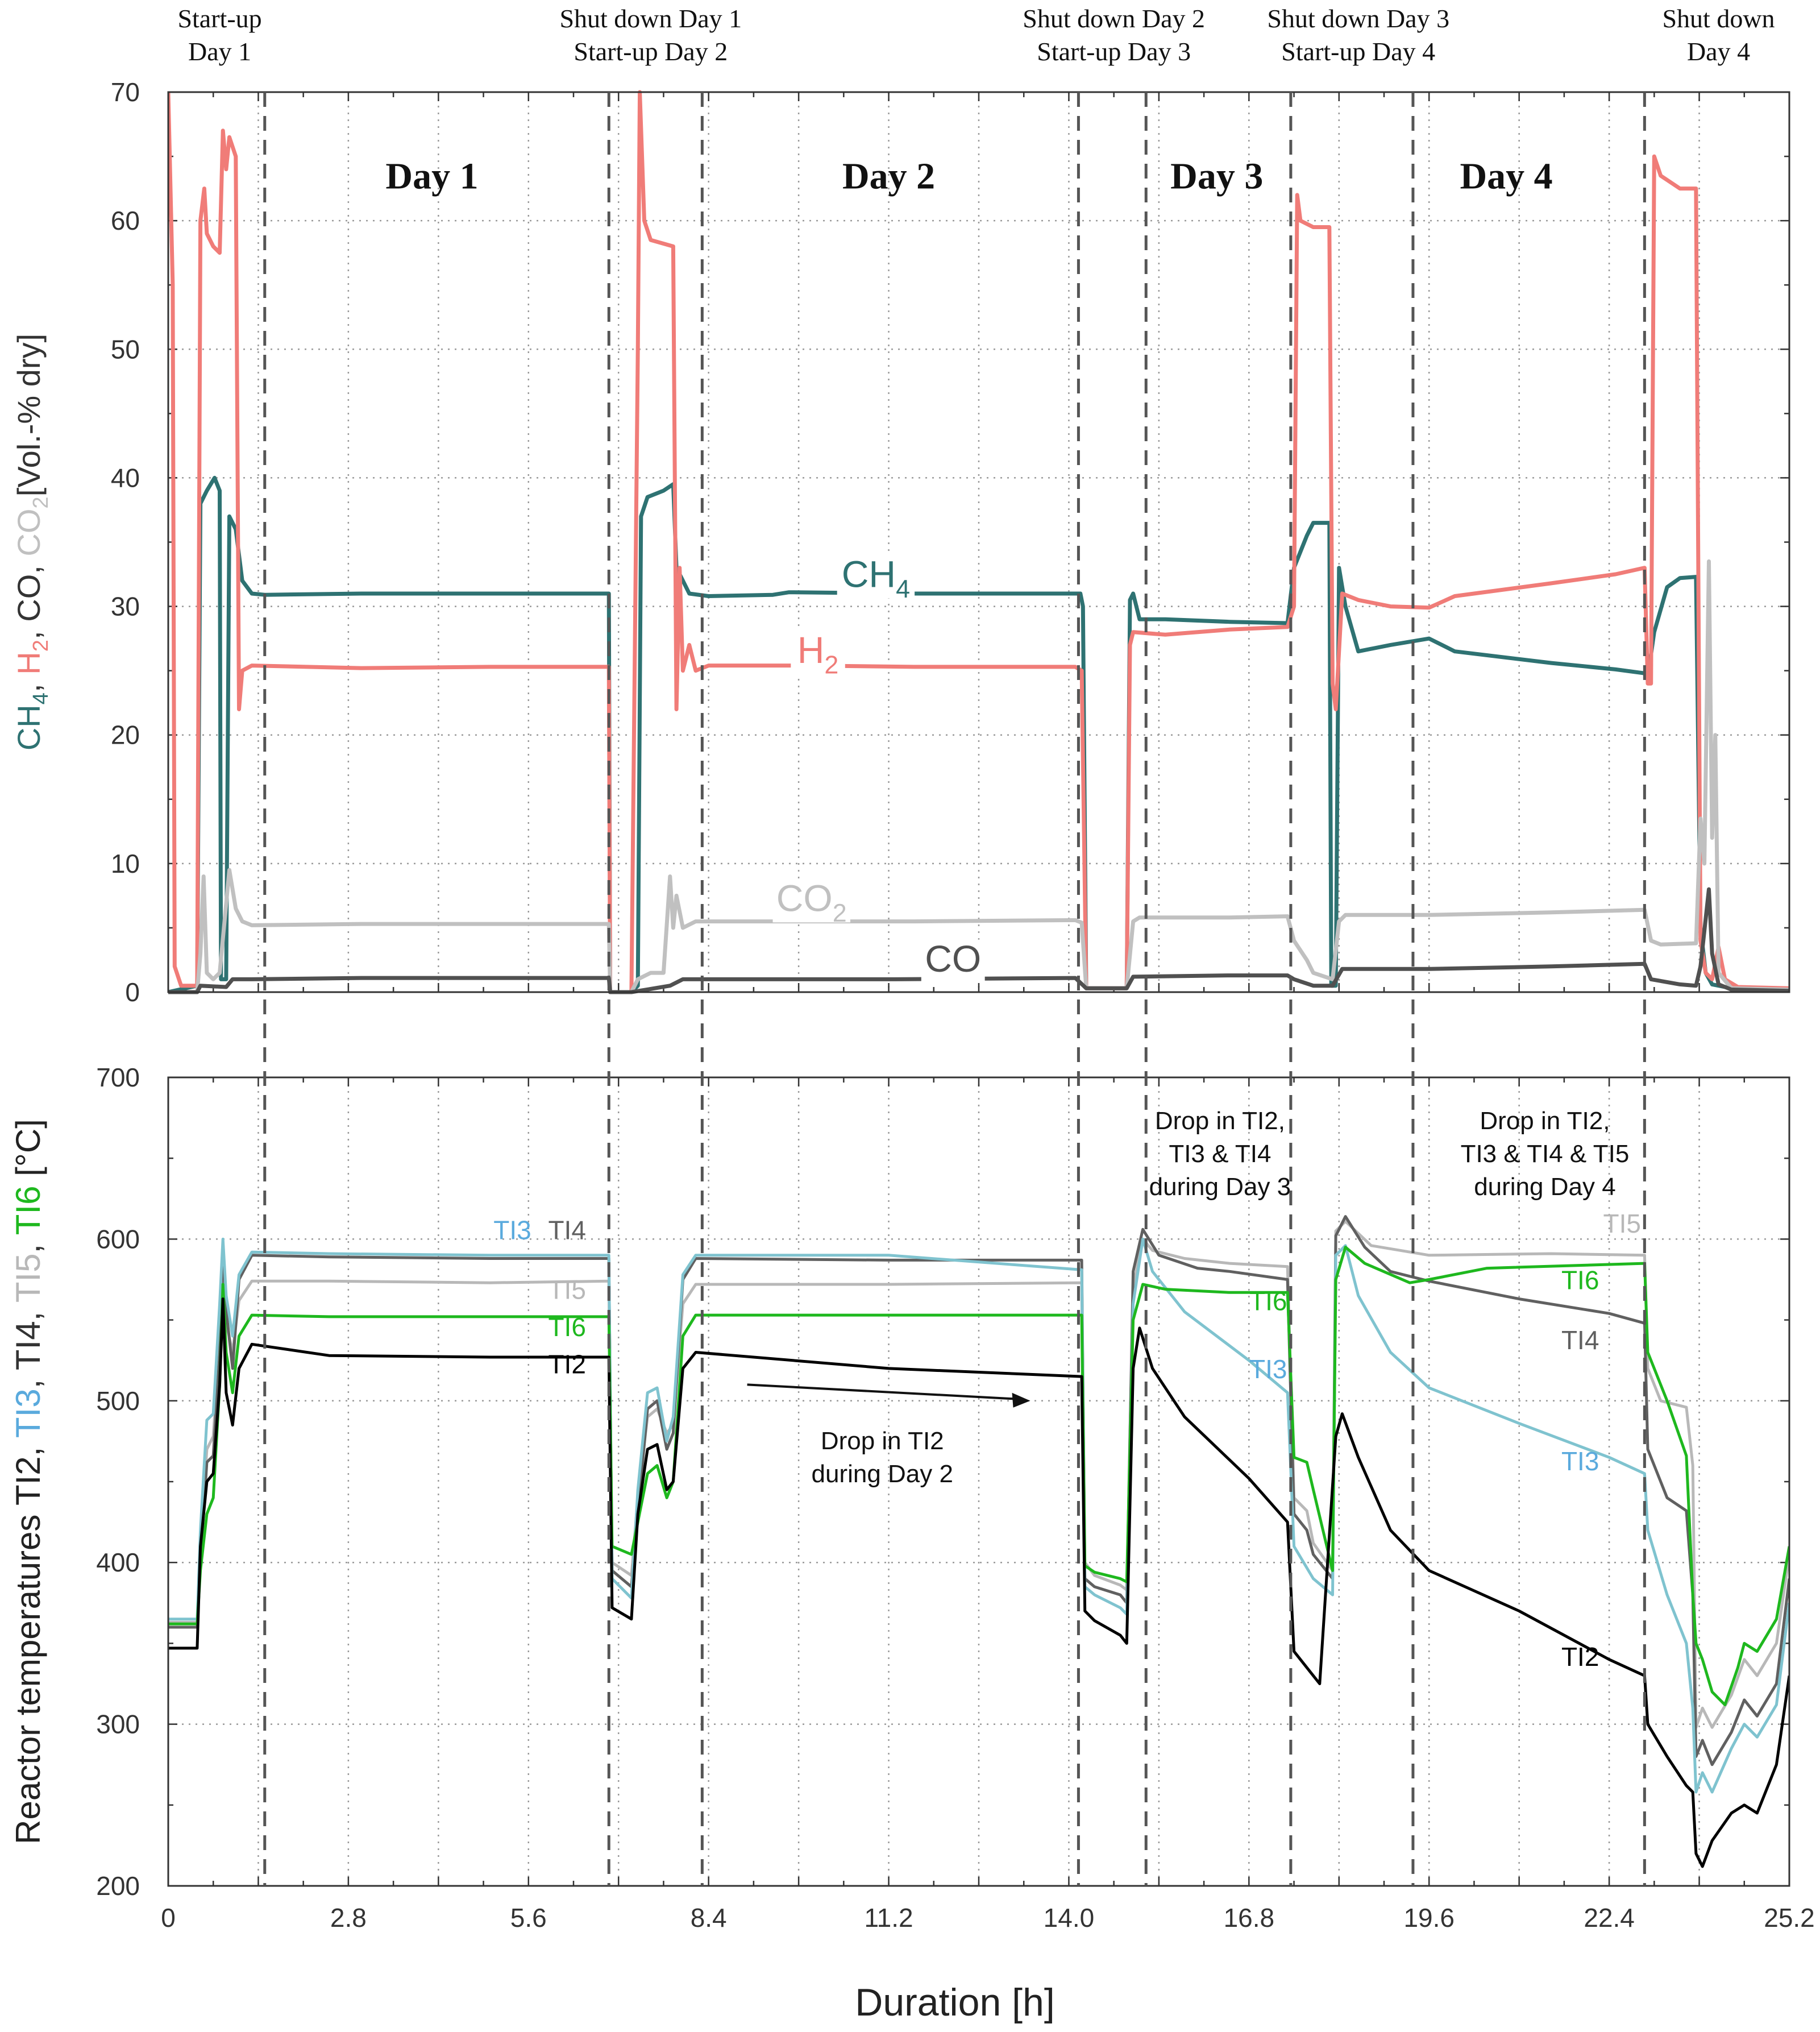  I want to click on annotation-text: during Day 4, so click(1545, 1187).